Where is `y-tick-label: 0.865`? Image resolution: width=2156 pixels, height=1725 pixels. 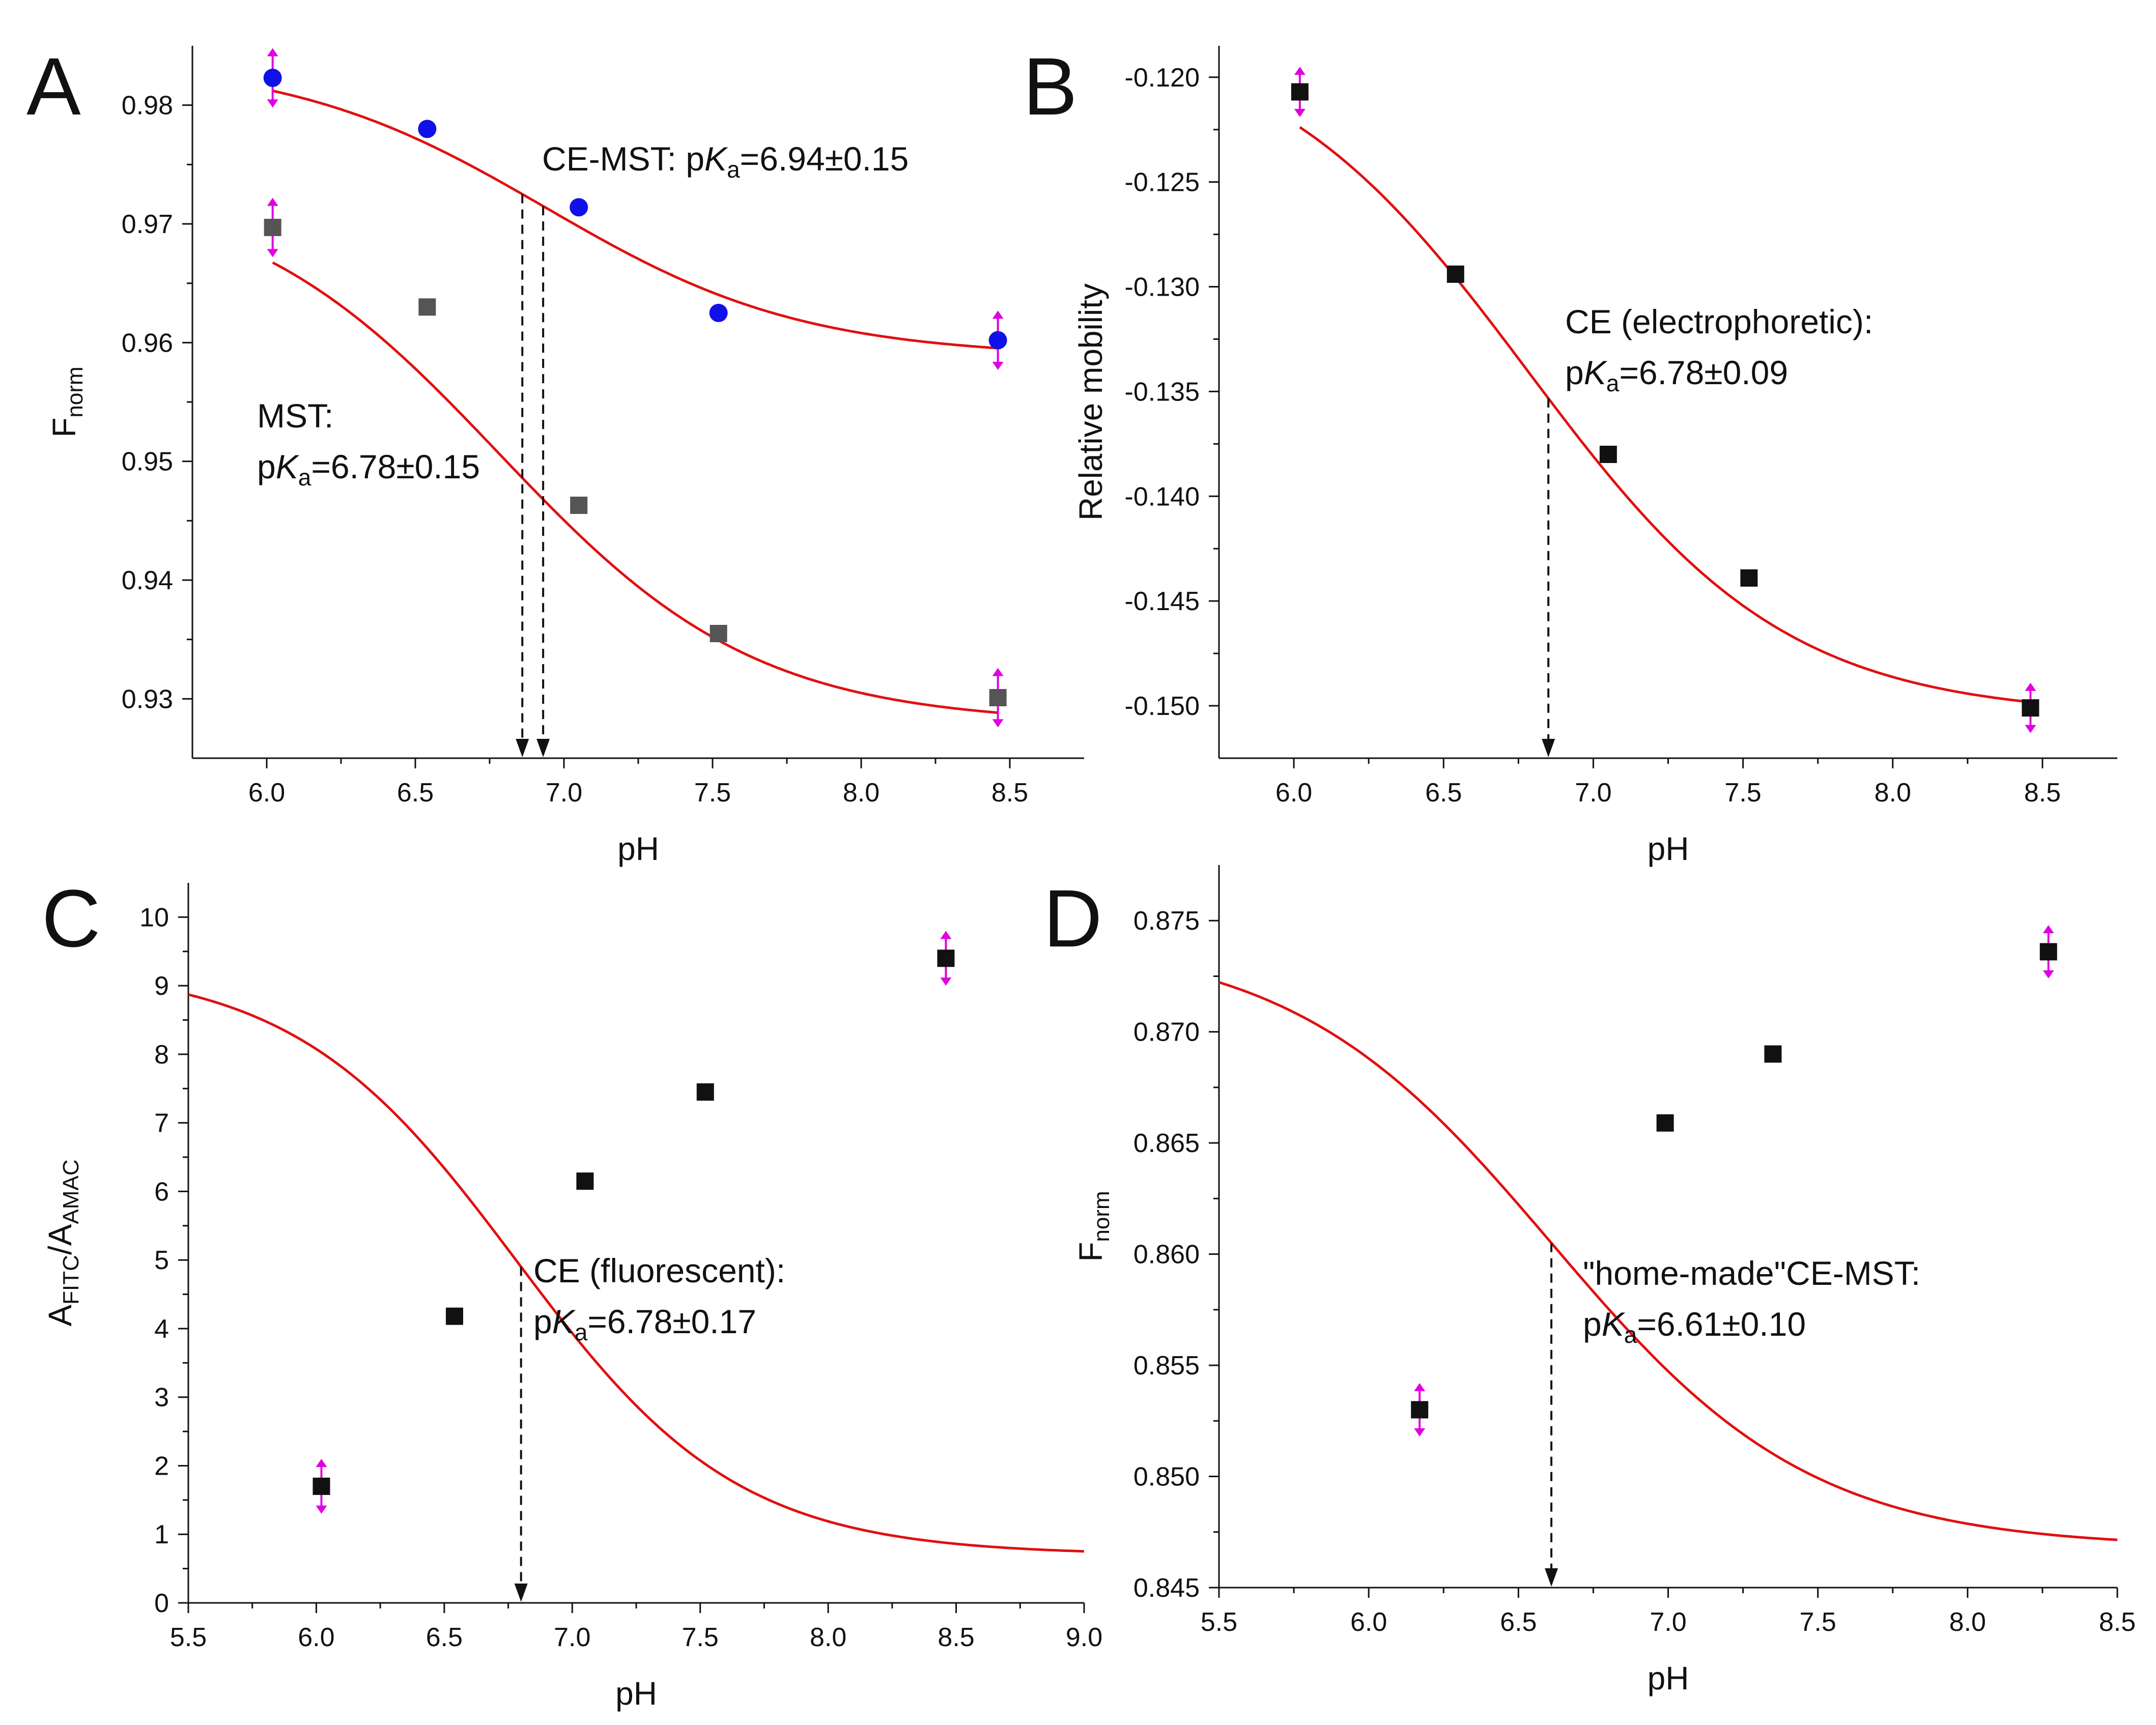 y-tick-label: 0.865 is located at coordinates (1167, 1143).